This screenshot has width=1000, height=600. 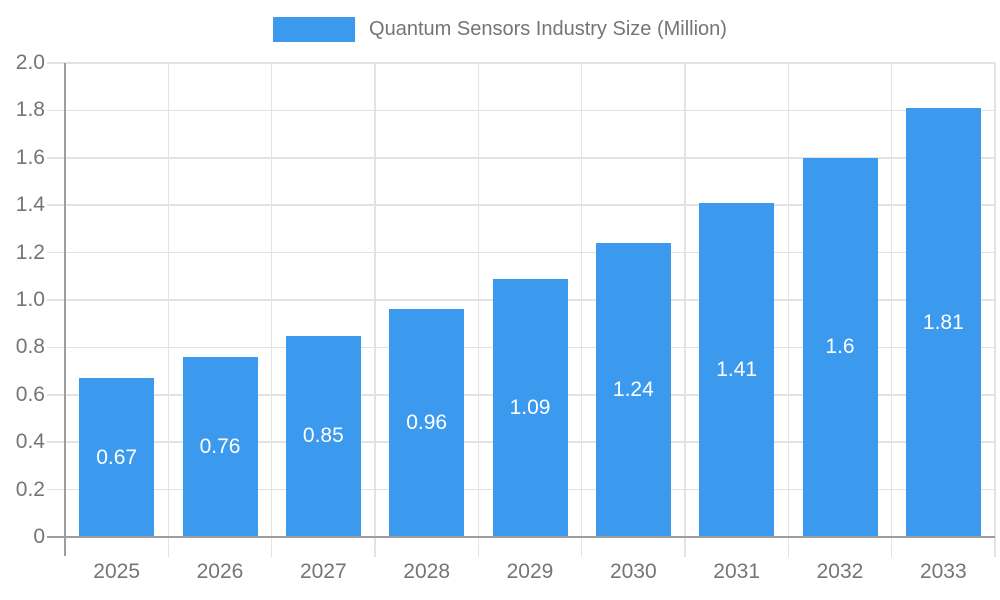 What do you see at coordinates (737, 571) in the screenshot?
I see `x-tick-label: 2031` at bounding box center [737, 571].